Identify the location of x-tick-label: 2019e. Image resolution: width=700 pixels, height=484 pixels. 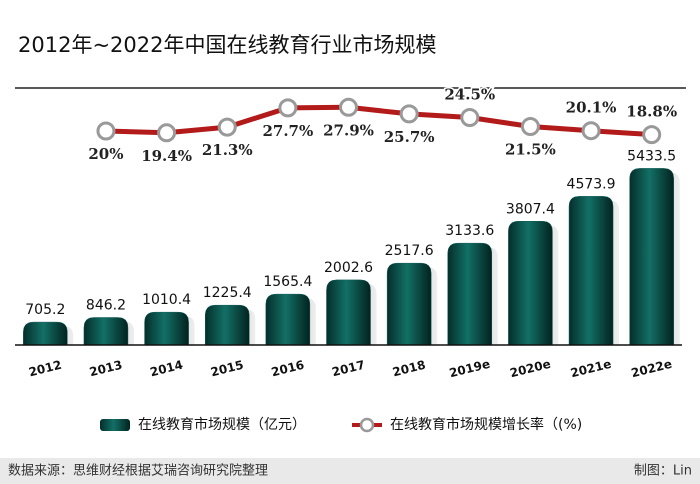
(470, 369).